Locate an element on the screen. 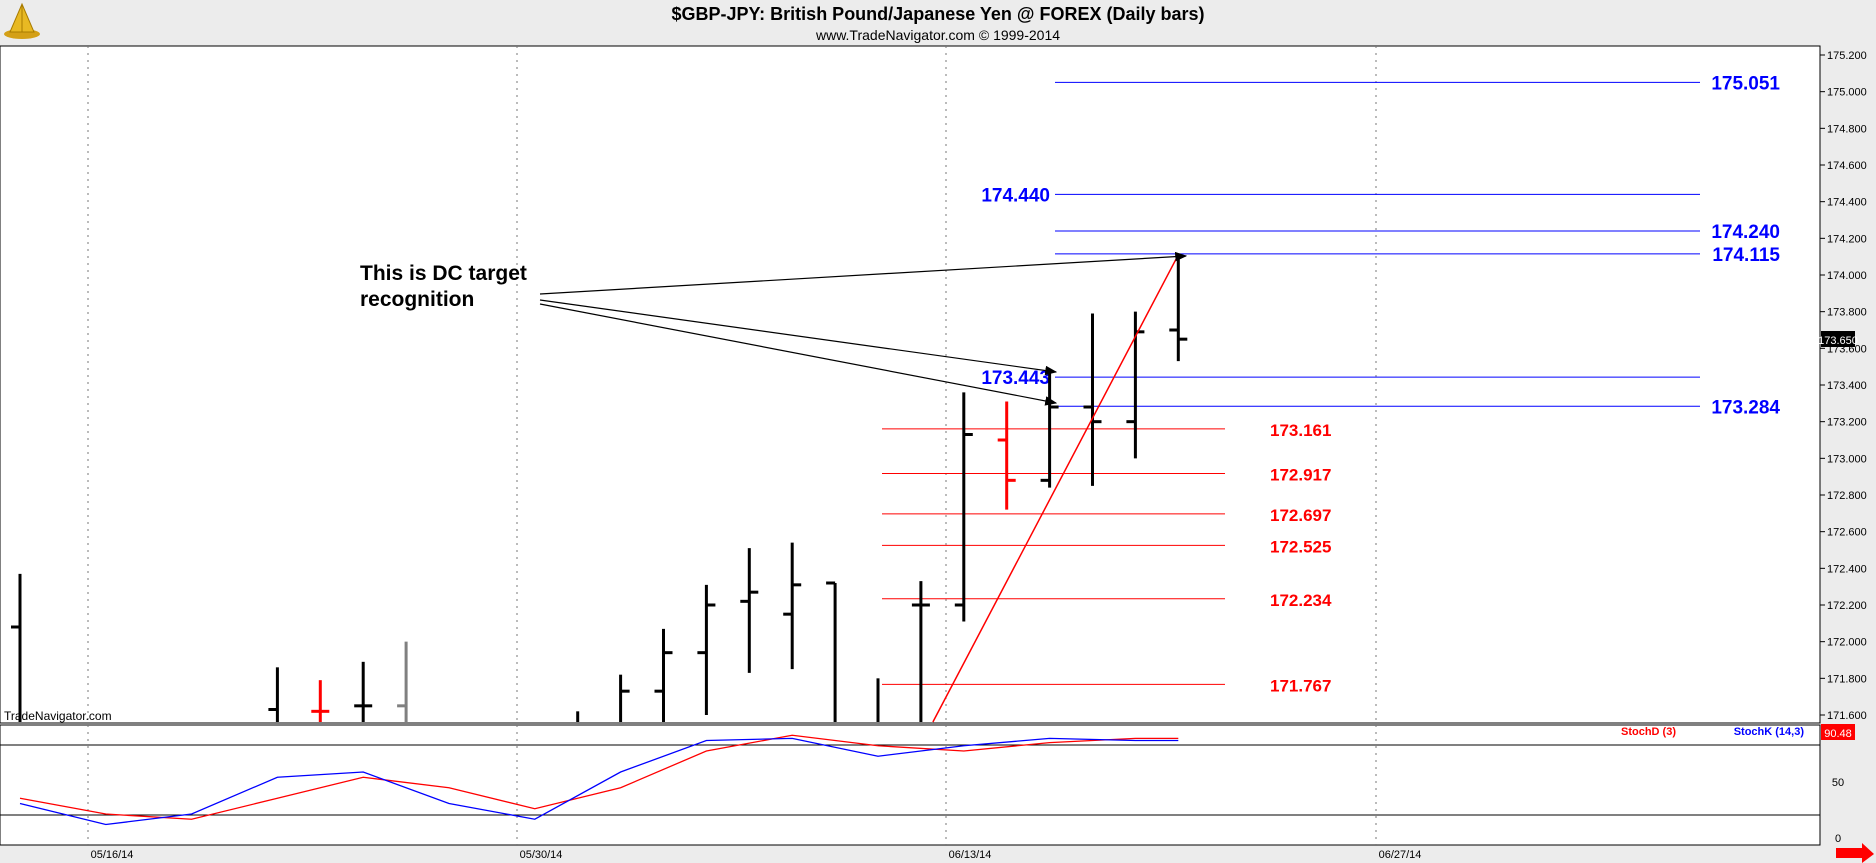  blue-level-label: 174.115 is located at coordinates (1746, 255).